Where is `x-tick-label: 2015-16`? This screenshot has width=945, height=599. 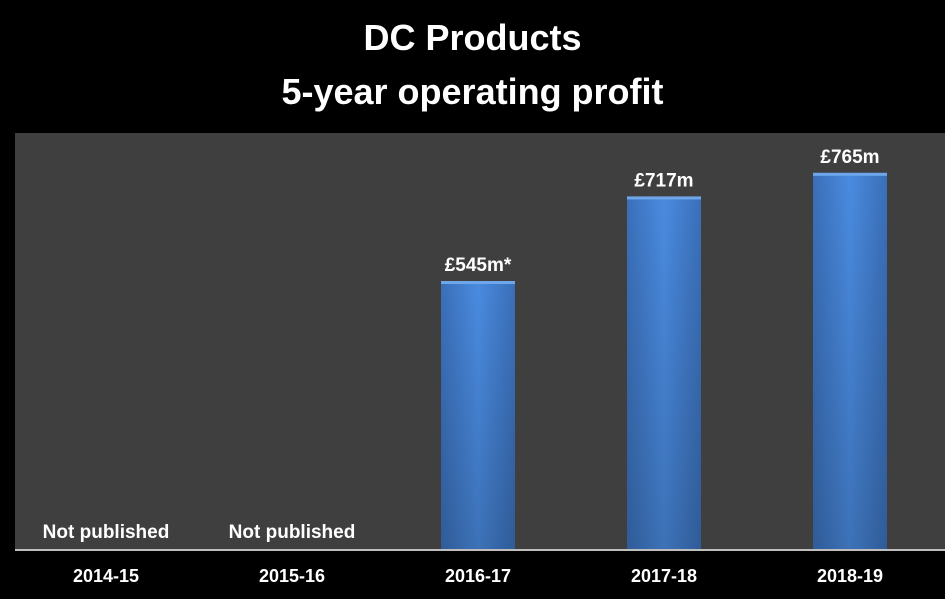 x-tick-label: 2015-16 is located at coordinates (292, 576).